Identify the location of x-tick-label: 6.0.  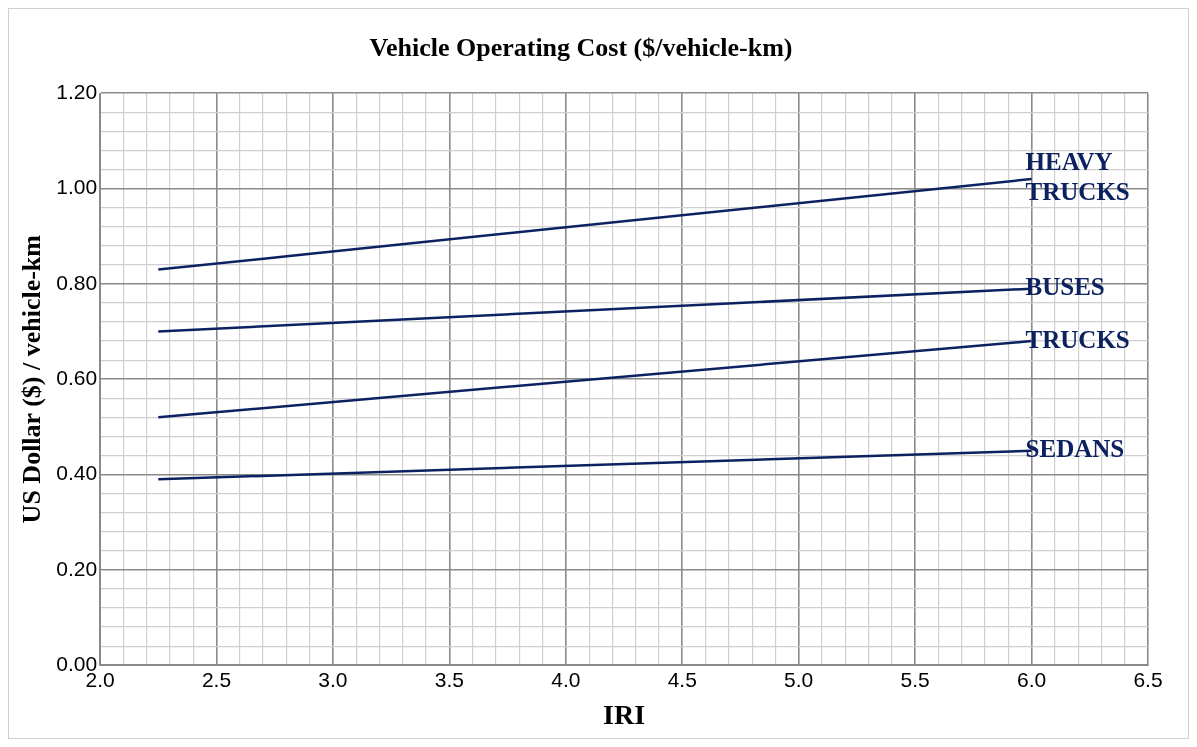
(1031, 679).